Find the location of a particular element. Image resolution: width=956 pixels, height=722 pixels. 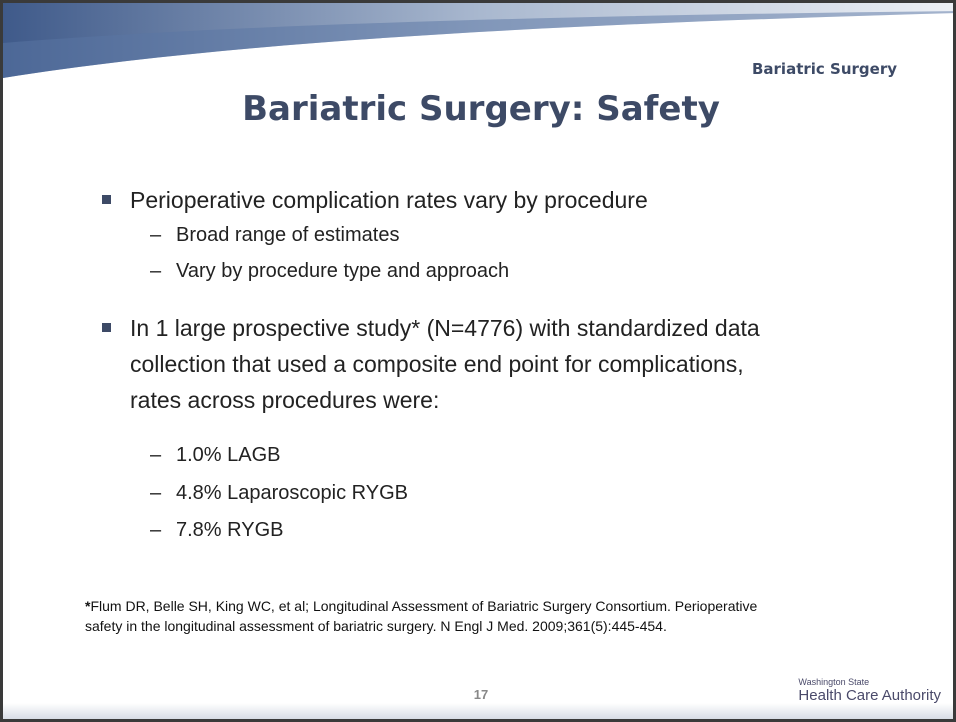

sub-bullet: –1.0% LAGB is located at coordinates (215, 455).